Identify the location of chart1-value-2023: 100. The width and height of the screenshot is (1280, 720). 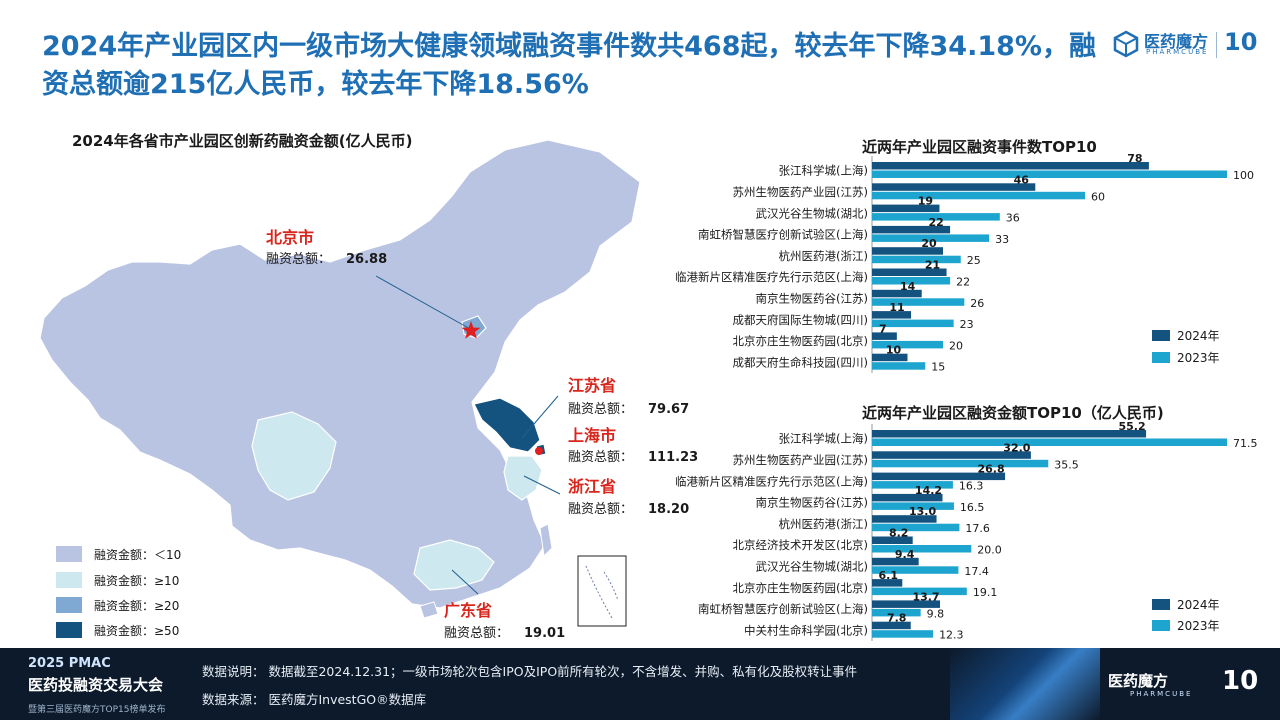
(1243, 175).